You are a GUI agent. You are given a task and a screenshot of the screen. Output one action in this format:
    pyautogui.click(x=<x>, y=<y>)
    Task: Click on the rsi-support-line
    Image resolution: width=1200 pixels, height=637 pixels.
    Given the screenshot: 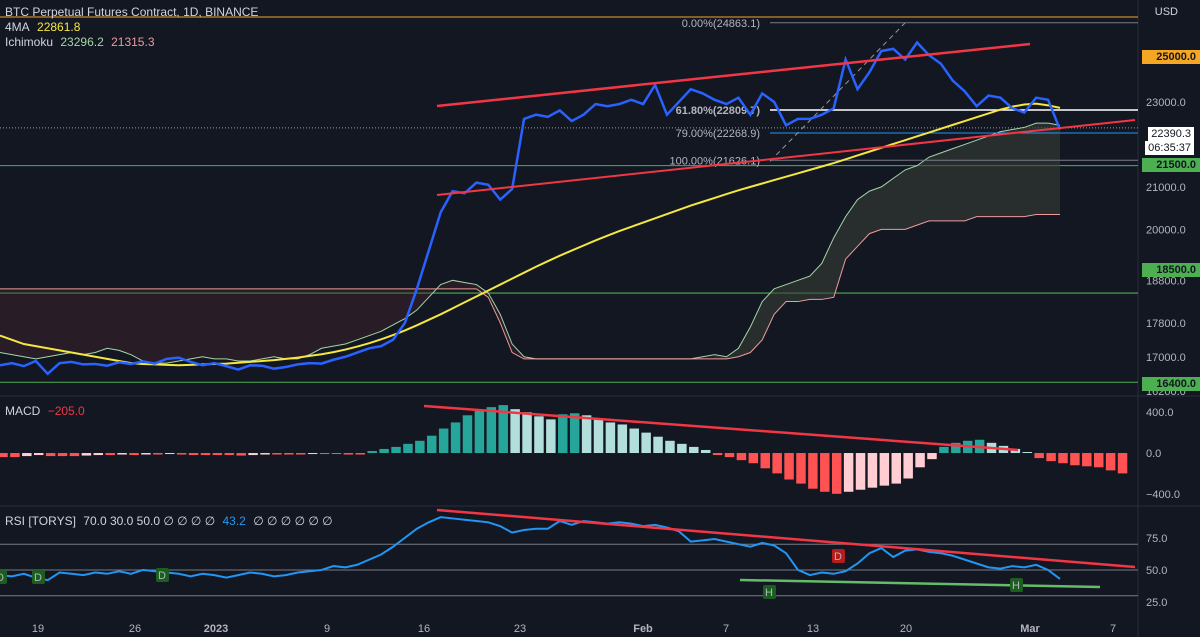 What is the action you would take?
    pyautogui.click(x=920, y=583)
    